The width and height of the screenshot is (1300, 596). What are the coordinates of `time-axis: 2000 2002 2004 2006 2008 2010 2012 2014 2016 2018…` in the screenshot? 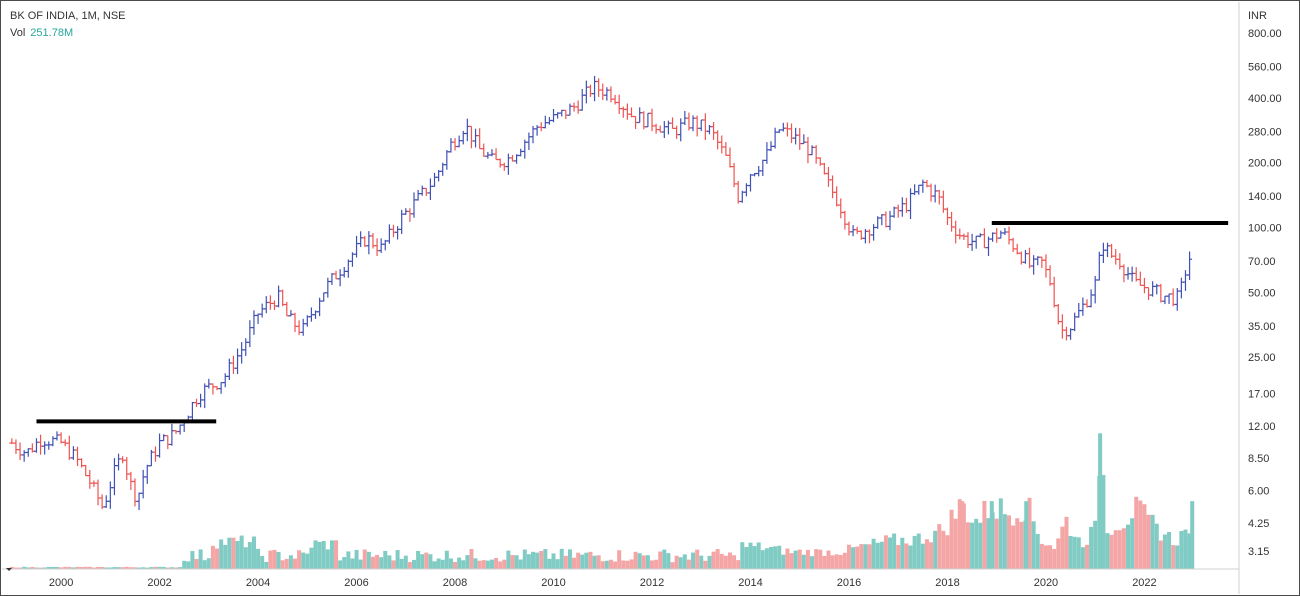 It's located at (581, 578).